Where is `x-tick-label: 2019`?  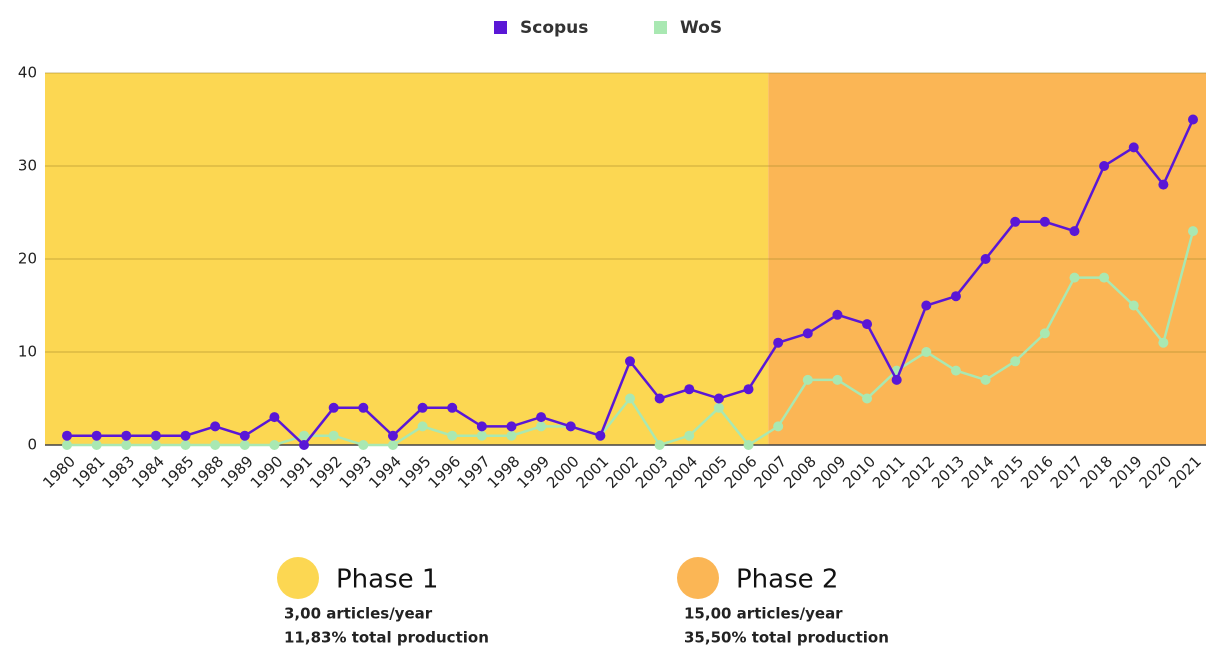 x-tick-label: 2019 is located at coordinates (1126, 472).